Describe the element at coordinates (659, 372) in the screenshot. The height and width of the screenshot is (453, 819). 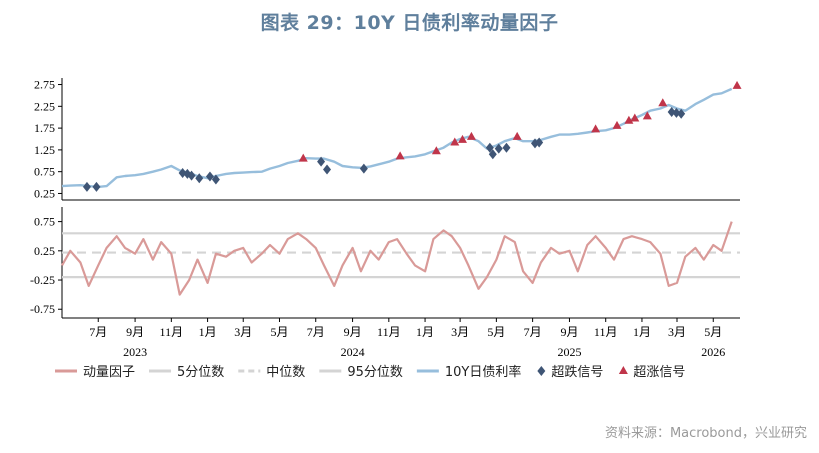
I see `legend-label: 超涨信号` at that location.